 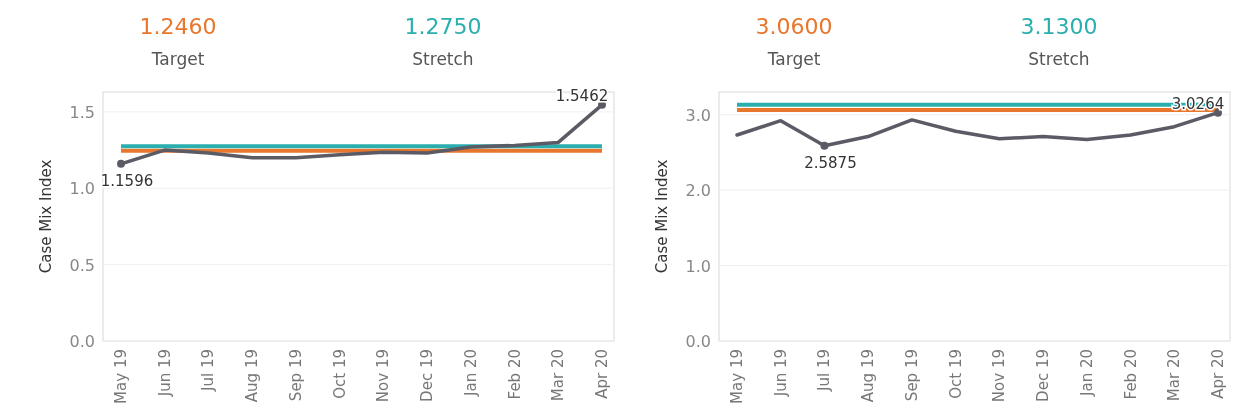 I want to click on data-label: 1.1596, so click(x=127, y=180).